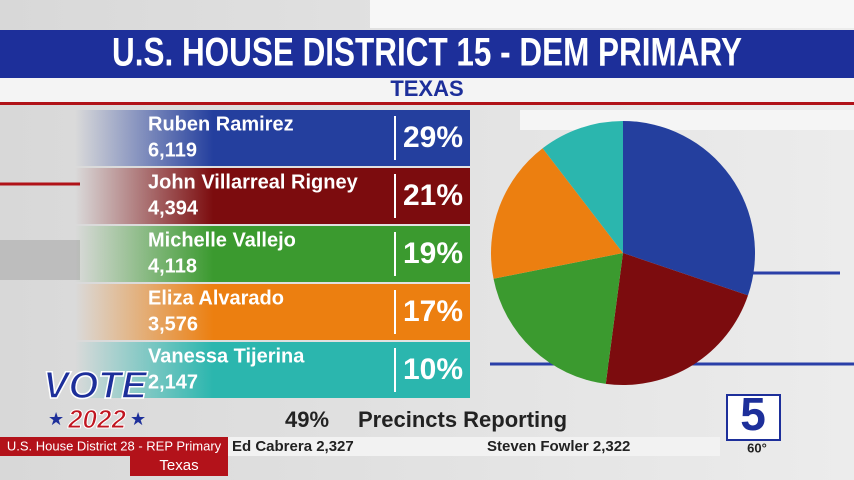 The image size is (854, 480). What do you see at coordinates (173, 382) in the screenshot?
I see `vote-count: 2,147` at bounding box center [173, 382].